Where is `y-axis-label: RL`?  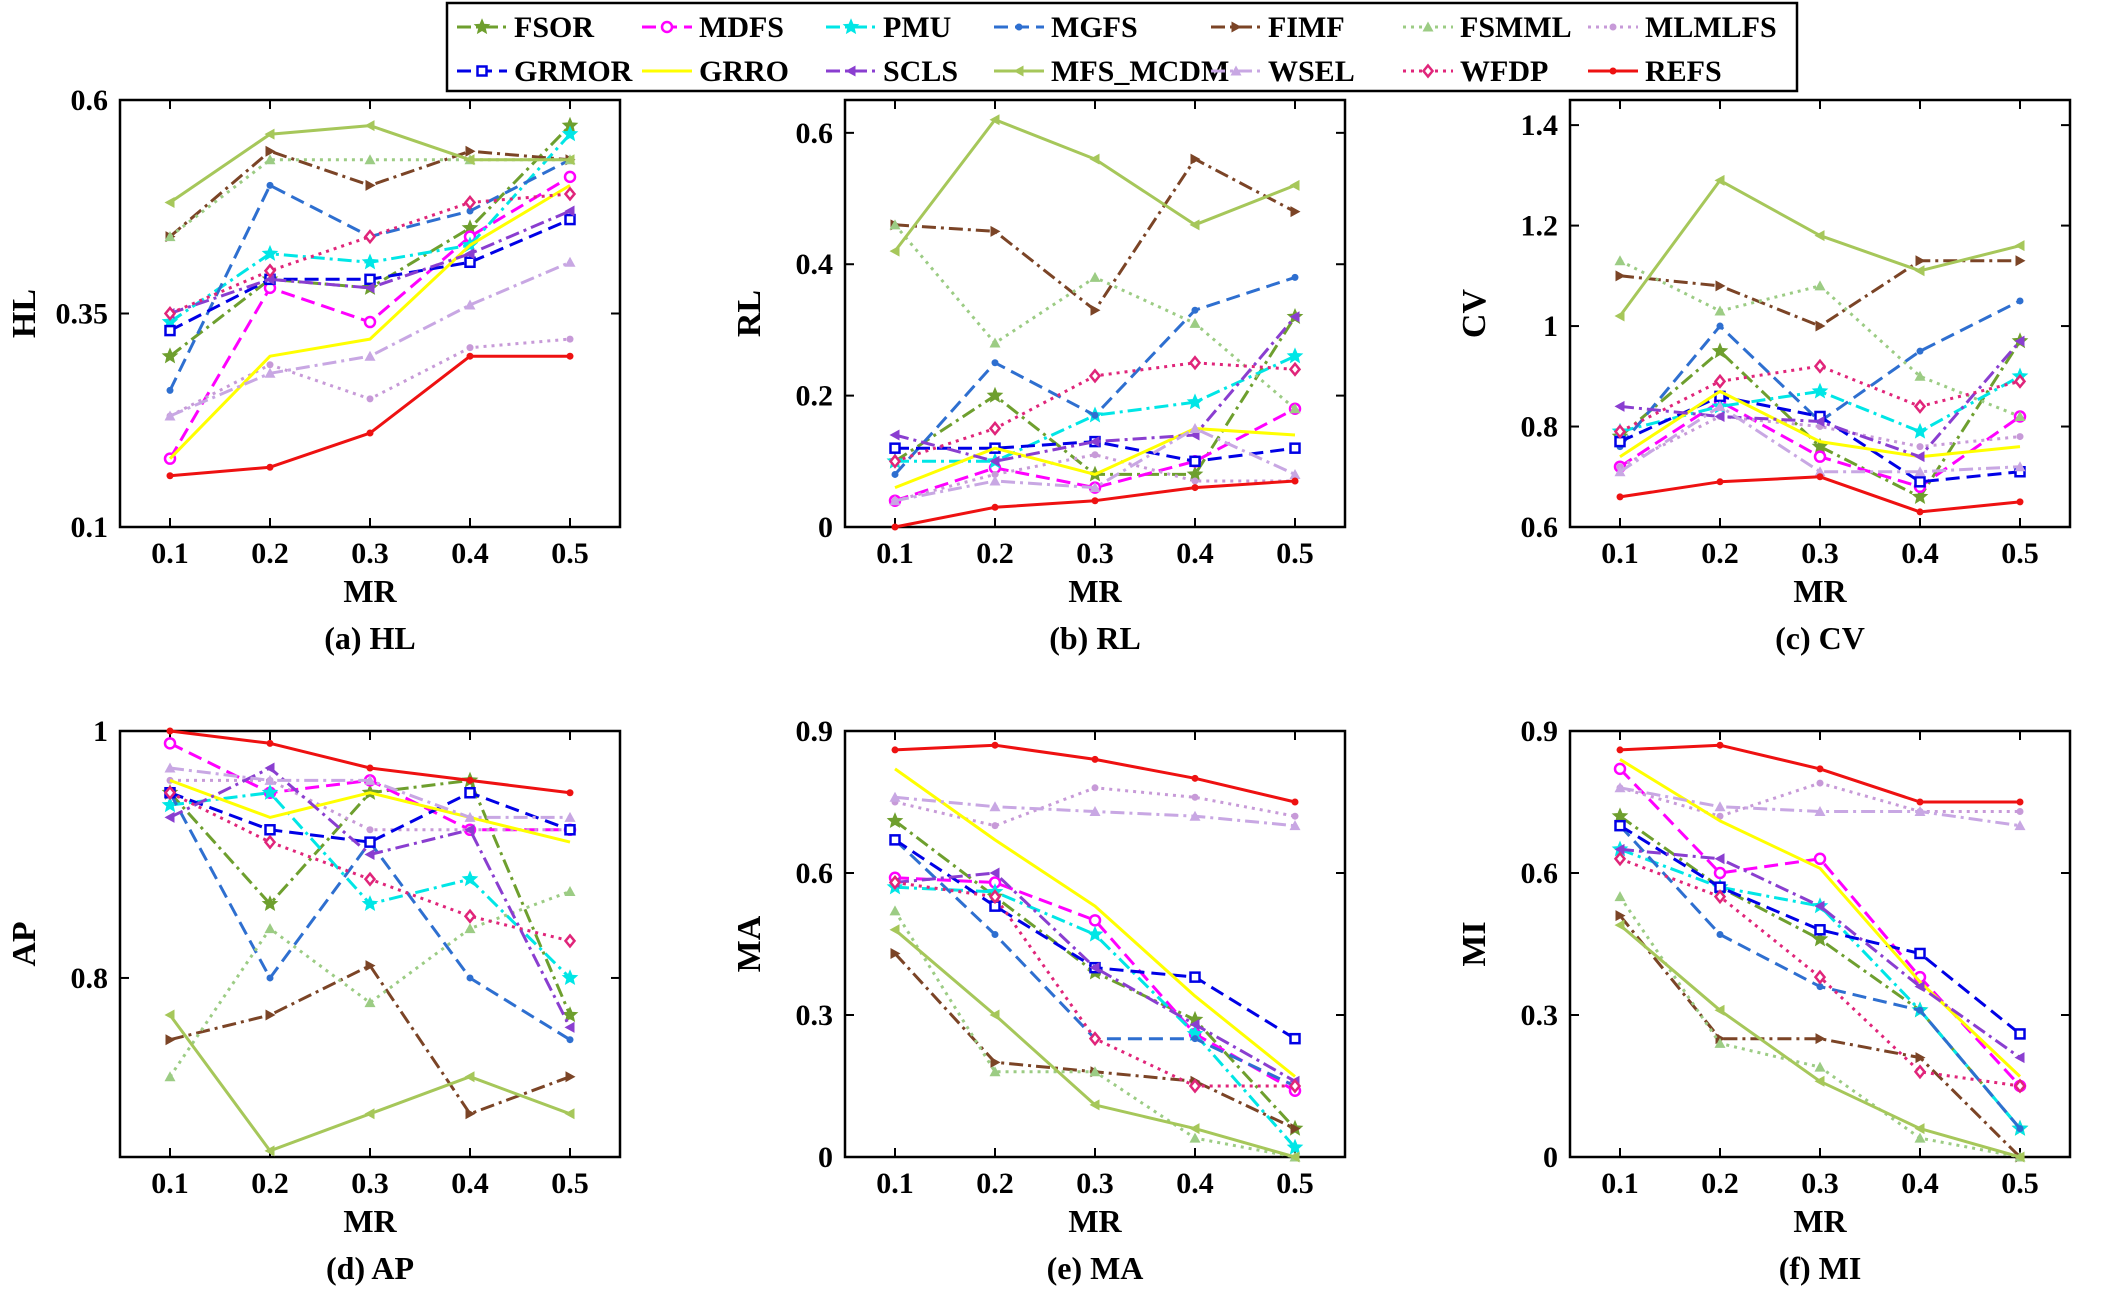
y-axis-label: RL is located at coordinates (749, 313).